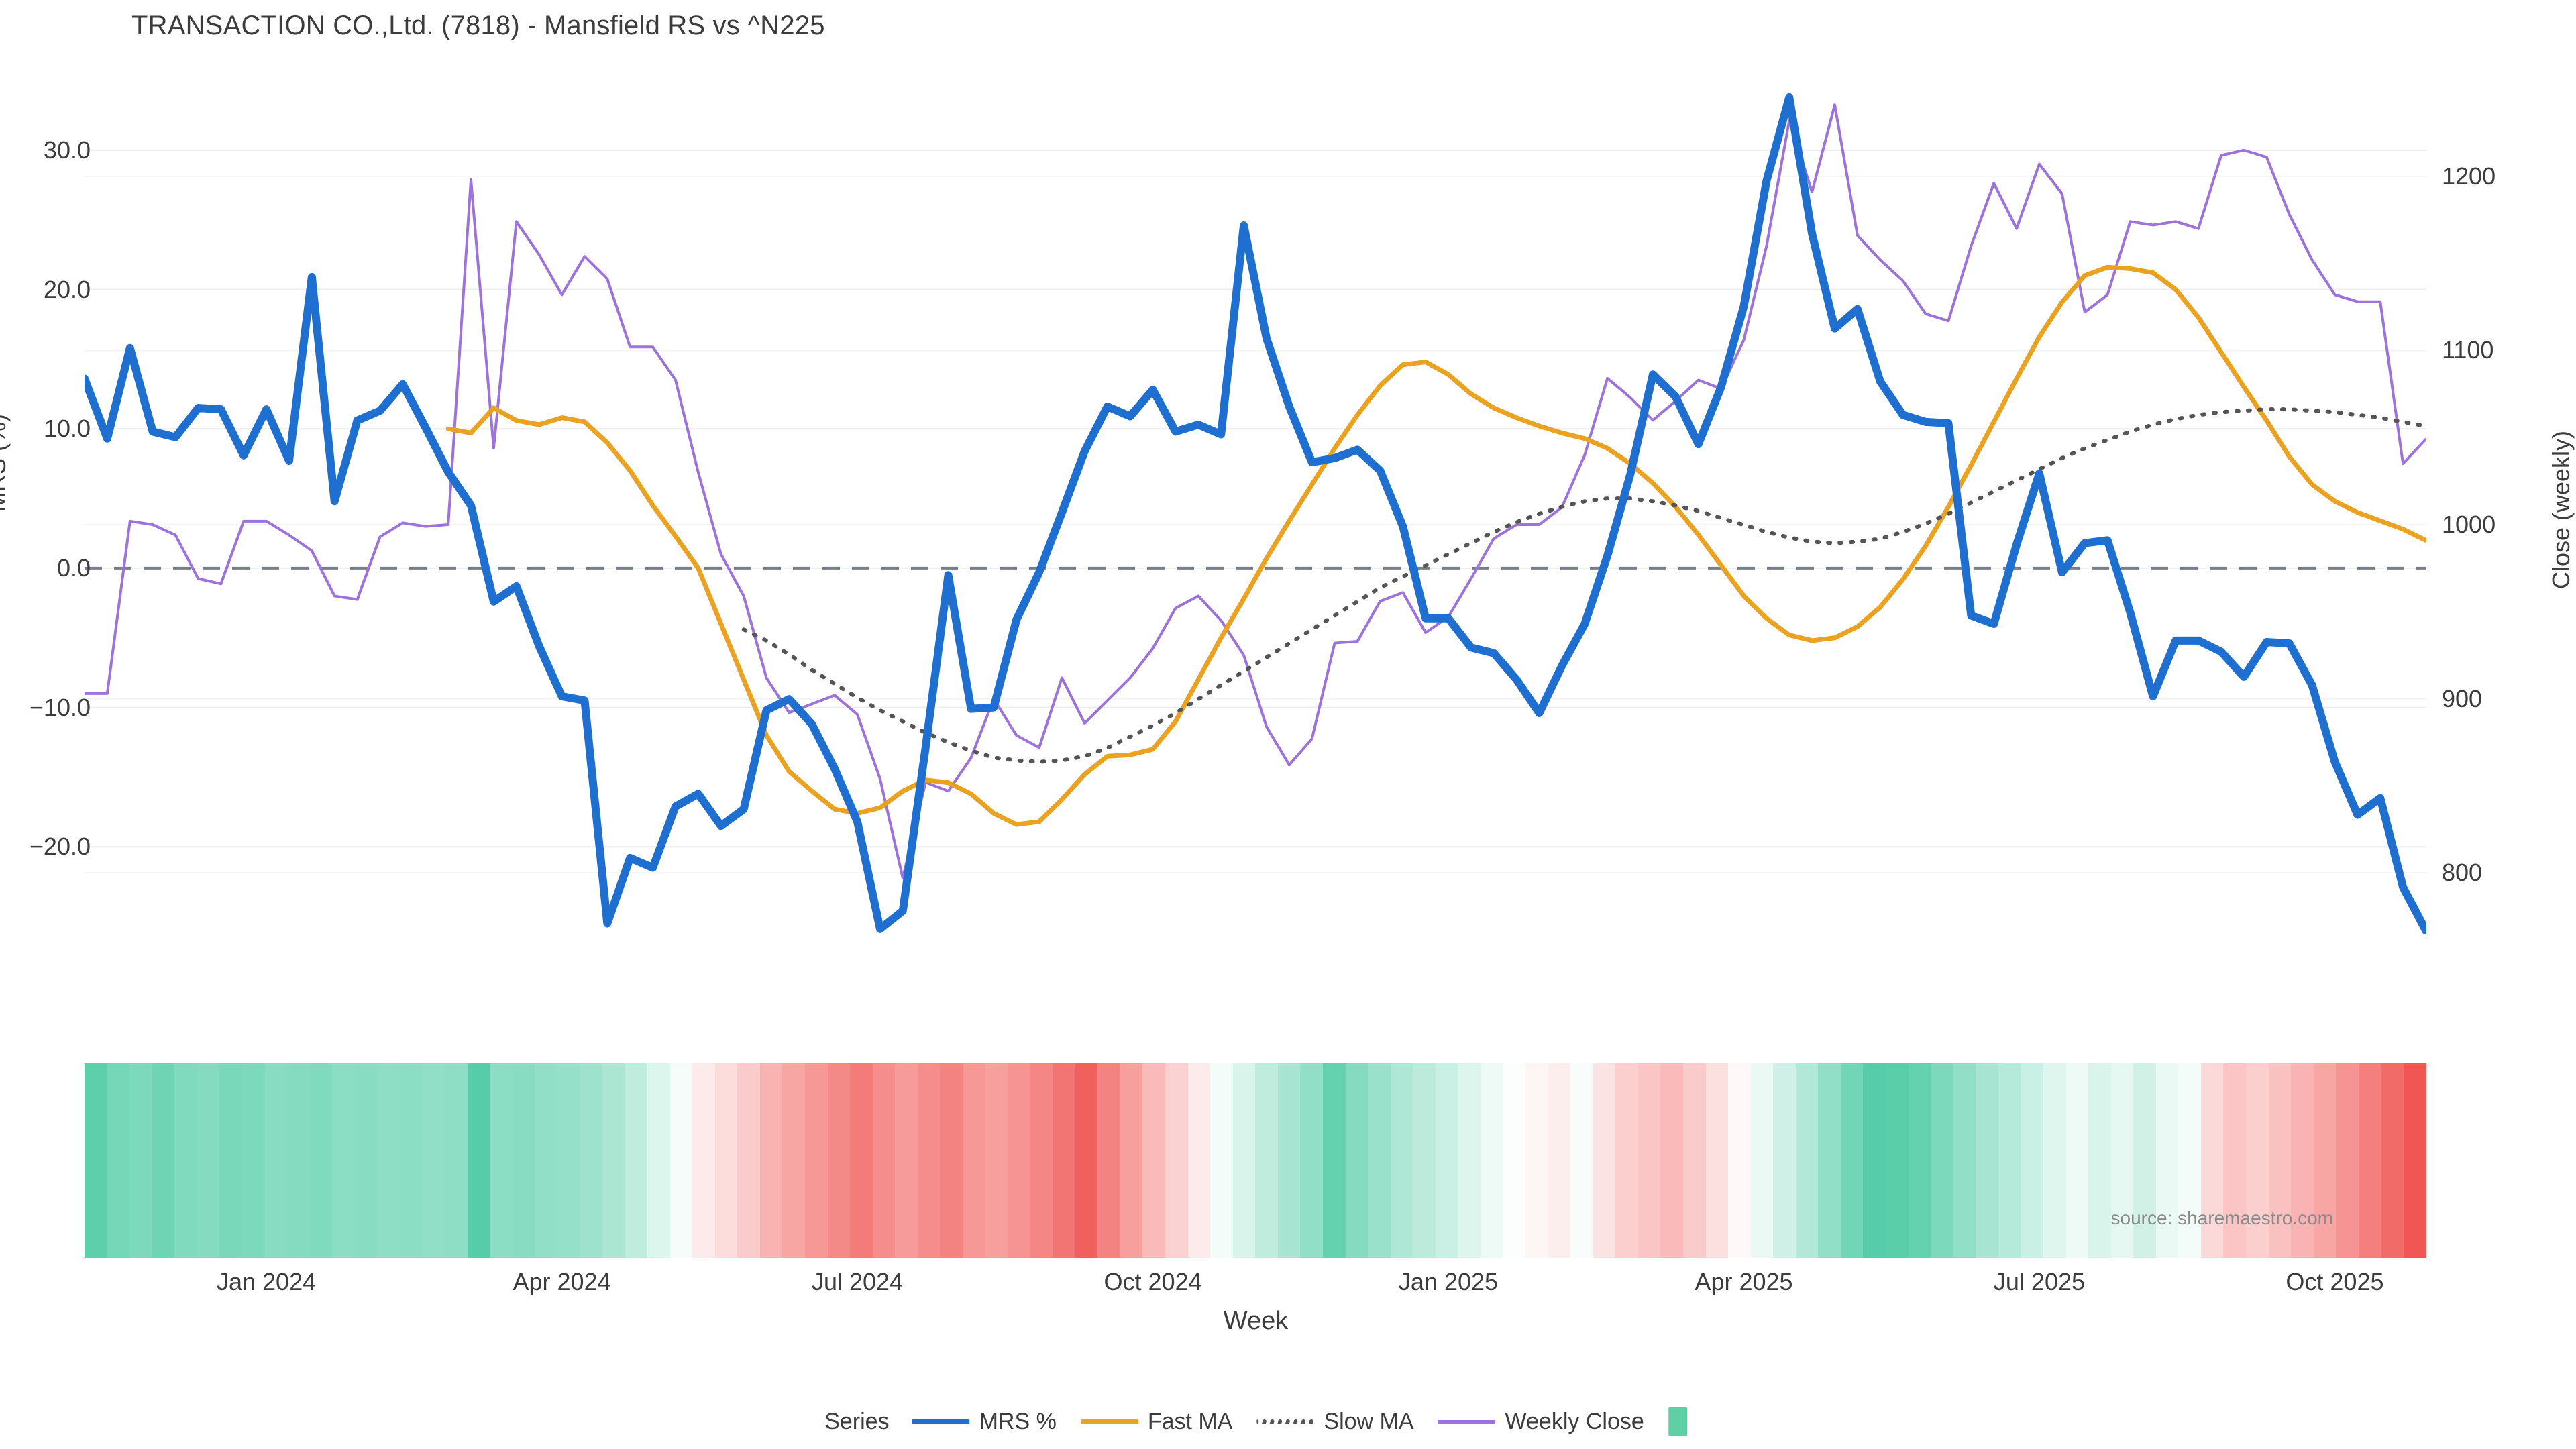 Image resolution: width=2576 pixels, height=1449 pixels. Describe the element at coordinates (60, 847) in the screenshot. I see `y-axis-left-tick: −20.0` at that location.